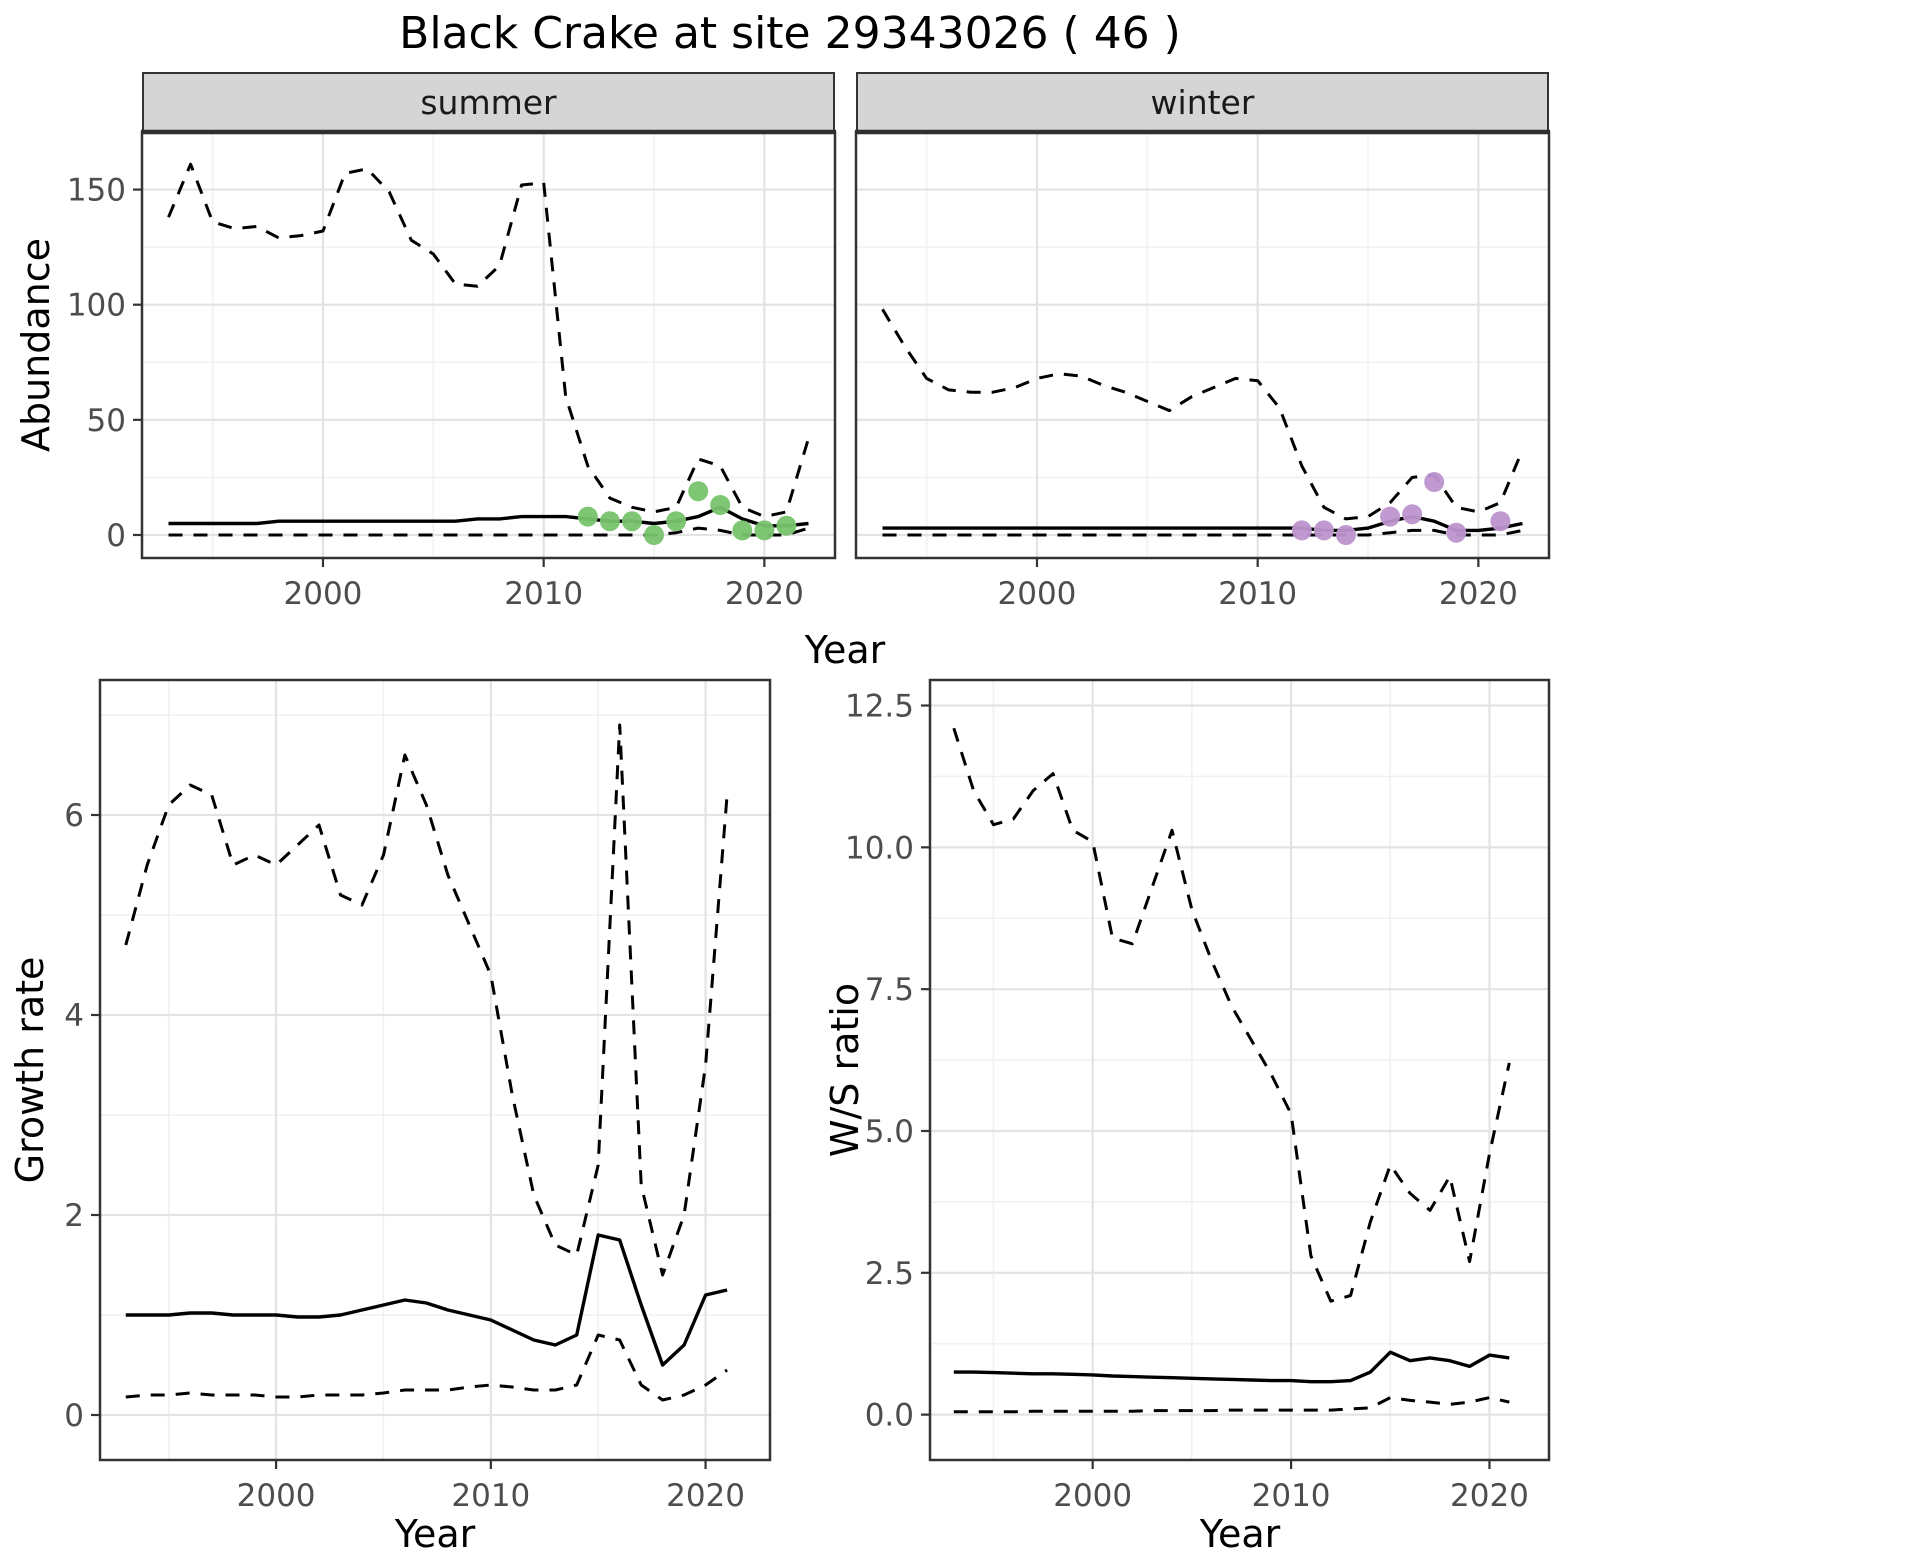  Describe the element at coordinates (879, 707) in the screenshot. I see `y-tick-label: 12.5` at that location.